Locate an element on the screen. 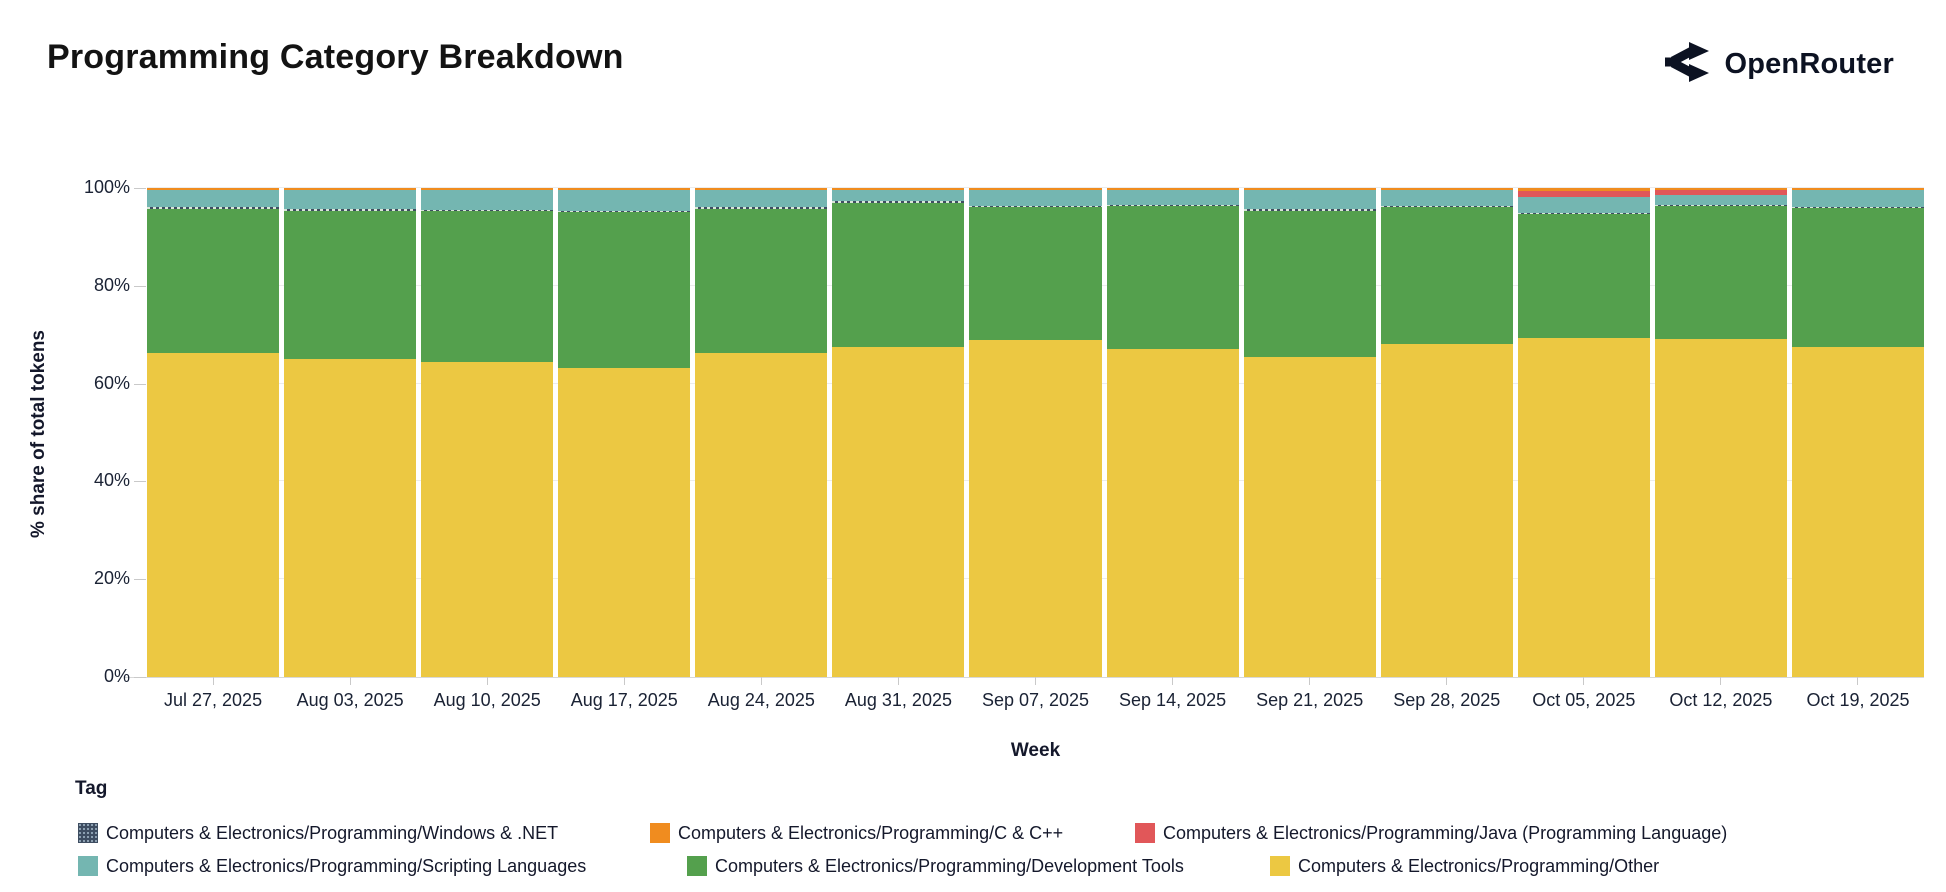 This screenshot has width=1946, height=892. x-tick-label: Aug 31, 2025 is located at coordinates (898, 700).